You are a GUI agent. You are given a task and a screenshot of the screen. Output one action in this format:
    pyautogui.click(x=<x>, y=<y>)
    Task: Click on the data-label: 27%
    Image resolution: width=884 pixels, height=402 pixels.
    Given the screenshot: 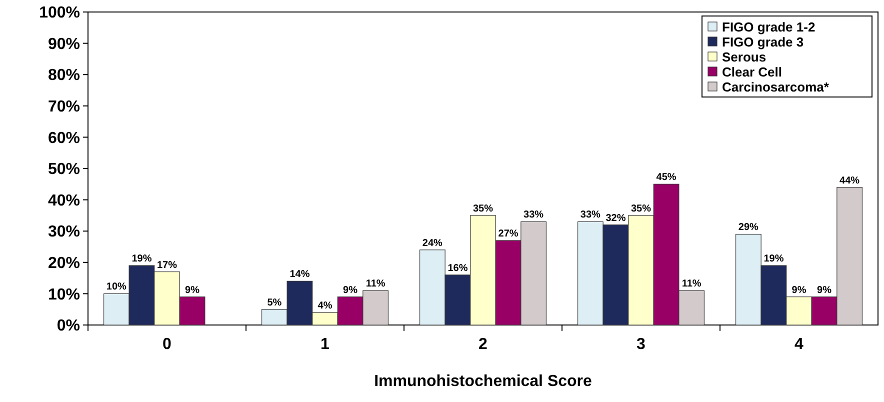 What is the action you would take?
    pyautogui.click(x=508, y=234)
    